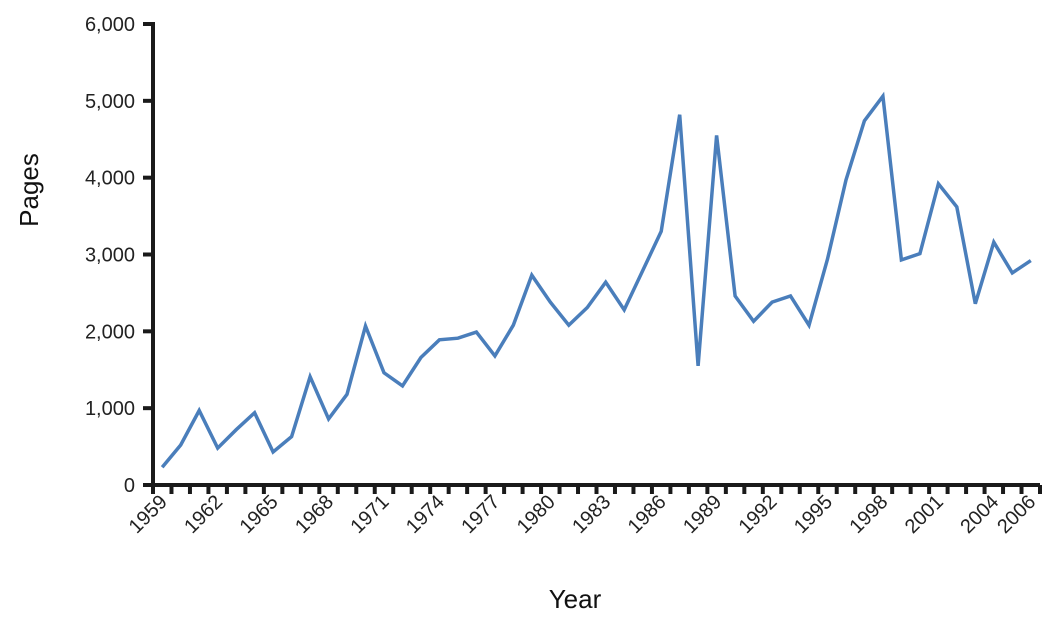  I want to click on x-tick-label: 2004, so click(979, 514).